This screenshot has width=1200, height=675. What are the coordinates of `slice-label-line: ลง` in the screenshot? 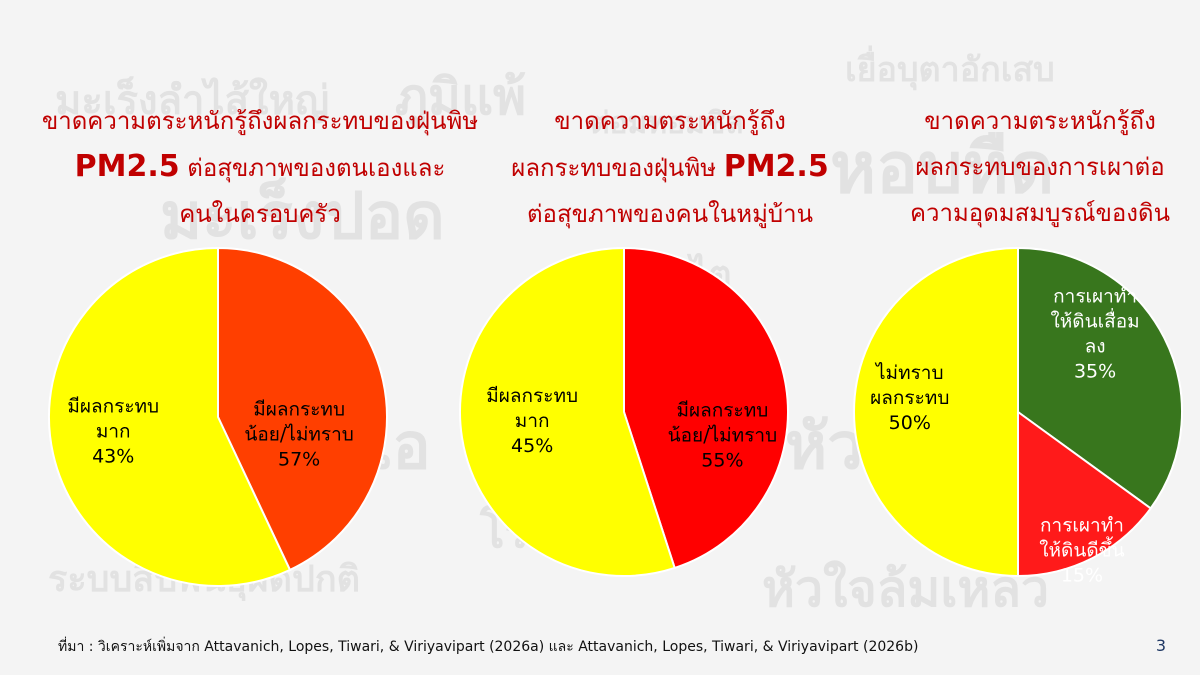 It's located at (1095, 346).